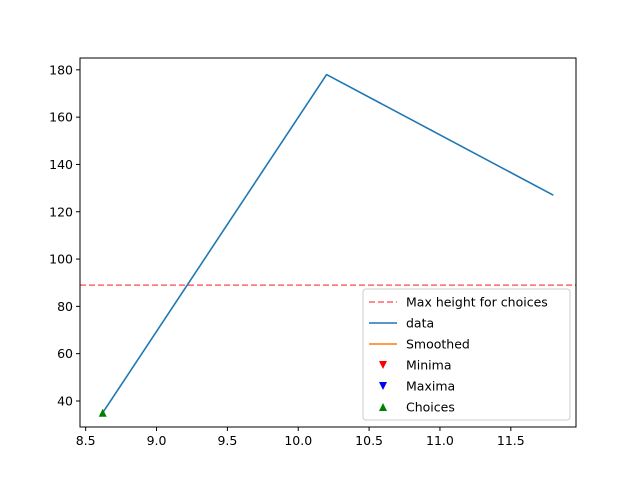  I want to click on legend-box, so click(466, 354).